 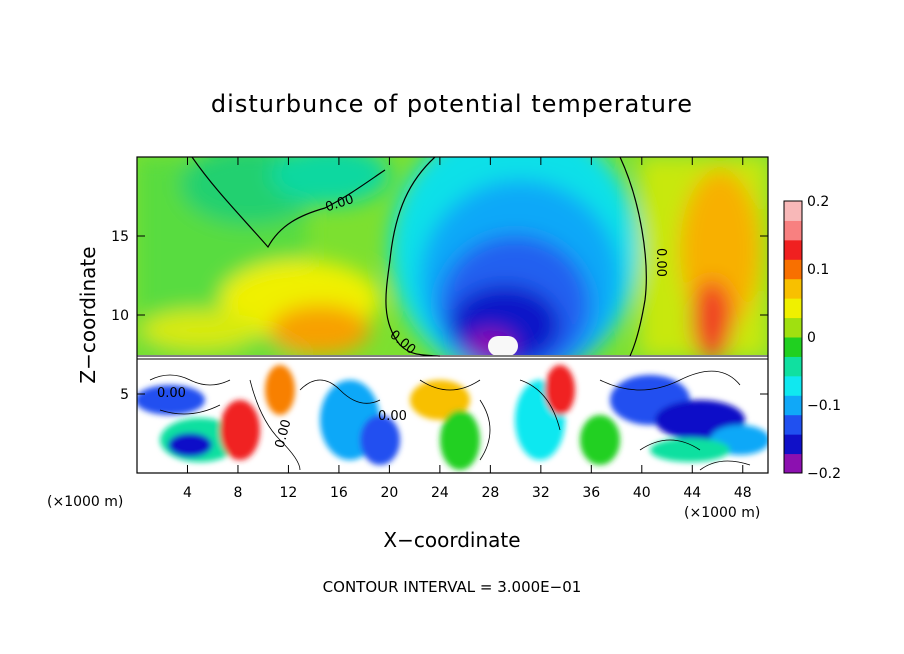 I want to click on colorbar: 0.2 0.1 0 −0.1 −0.2, so click(x=812, y=338).